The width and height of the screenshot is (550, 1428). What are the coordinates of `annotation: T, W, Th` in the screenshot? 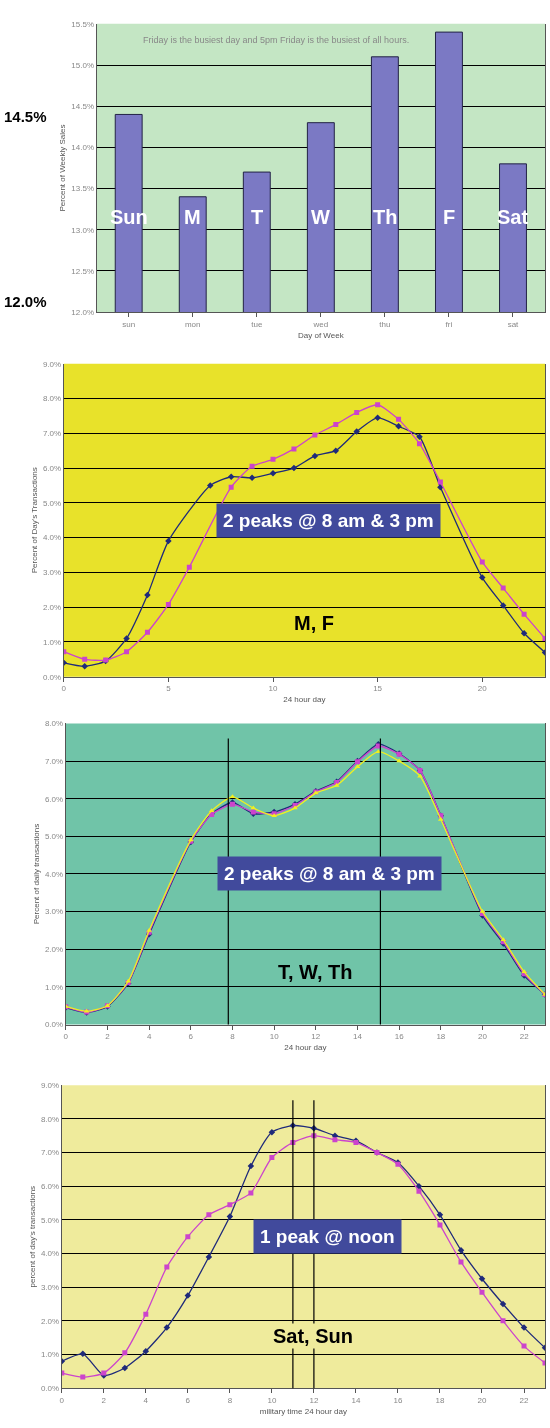 It's located at (315, 972).